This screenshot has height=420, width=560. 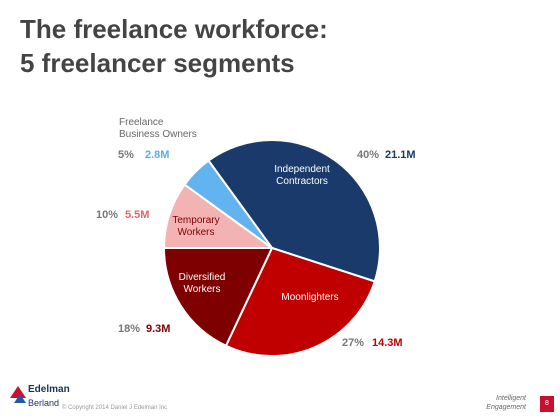 What do you see at coordinates (228, 204) in the screenshot?
I see `pie-slice-freelance-business-owners` at bounding box center [228, 204].